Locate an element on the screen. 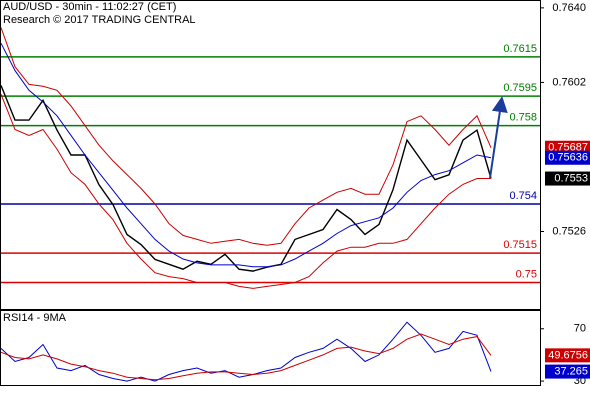  price-tag-label: 49.6756 is located at coordinates (568, 355).